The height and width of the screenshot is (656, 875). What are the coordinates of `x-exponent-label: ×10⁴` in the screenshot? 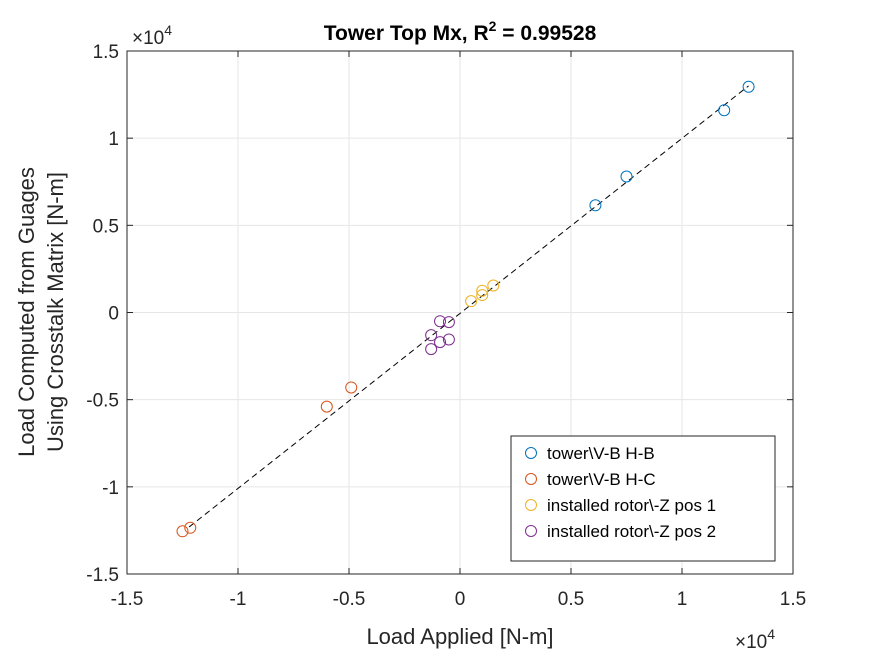 It's located at (755, 639).